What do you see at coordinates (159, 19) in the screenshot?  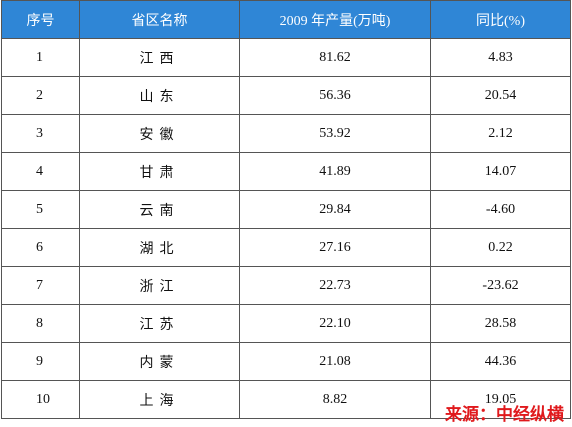 I see `header-cell: 省区名称` at bounding box center [159, 19].